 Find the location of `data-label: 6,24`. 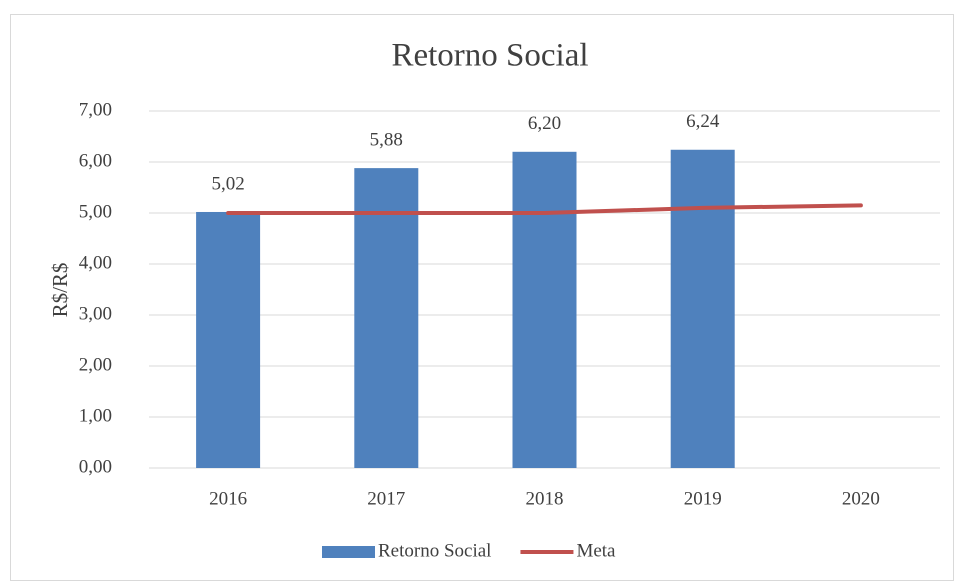

data-label: 6,24 is located at coordinates (703, 121).